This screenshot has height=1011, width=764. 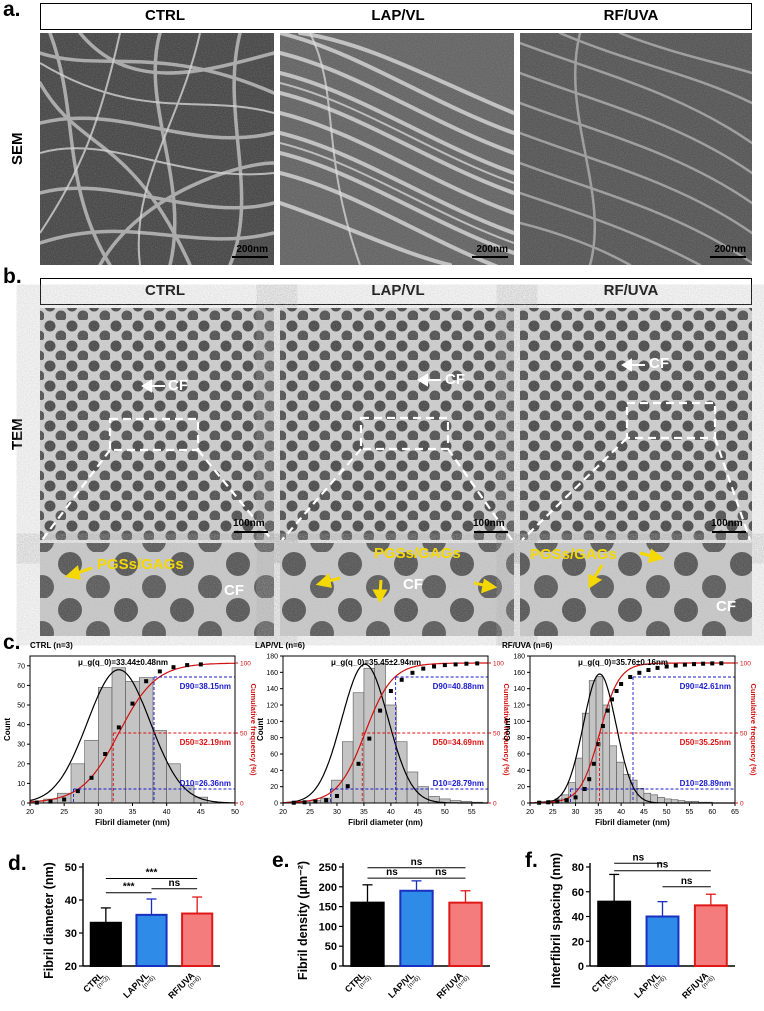 I want to click on x-tick-label: 35, so click(x=364, y=812).